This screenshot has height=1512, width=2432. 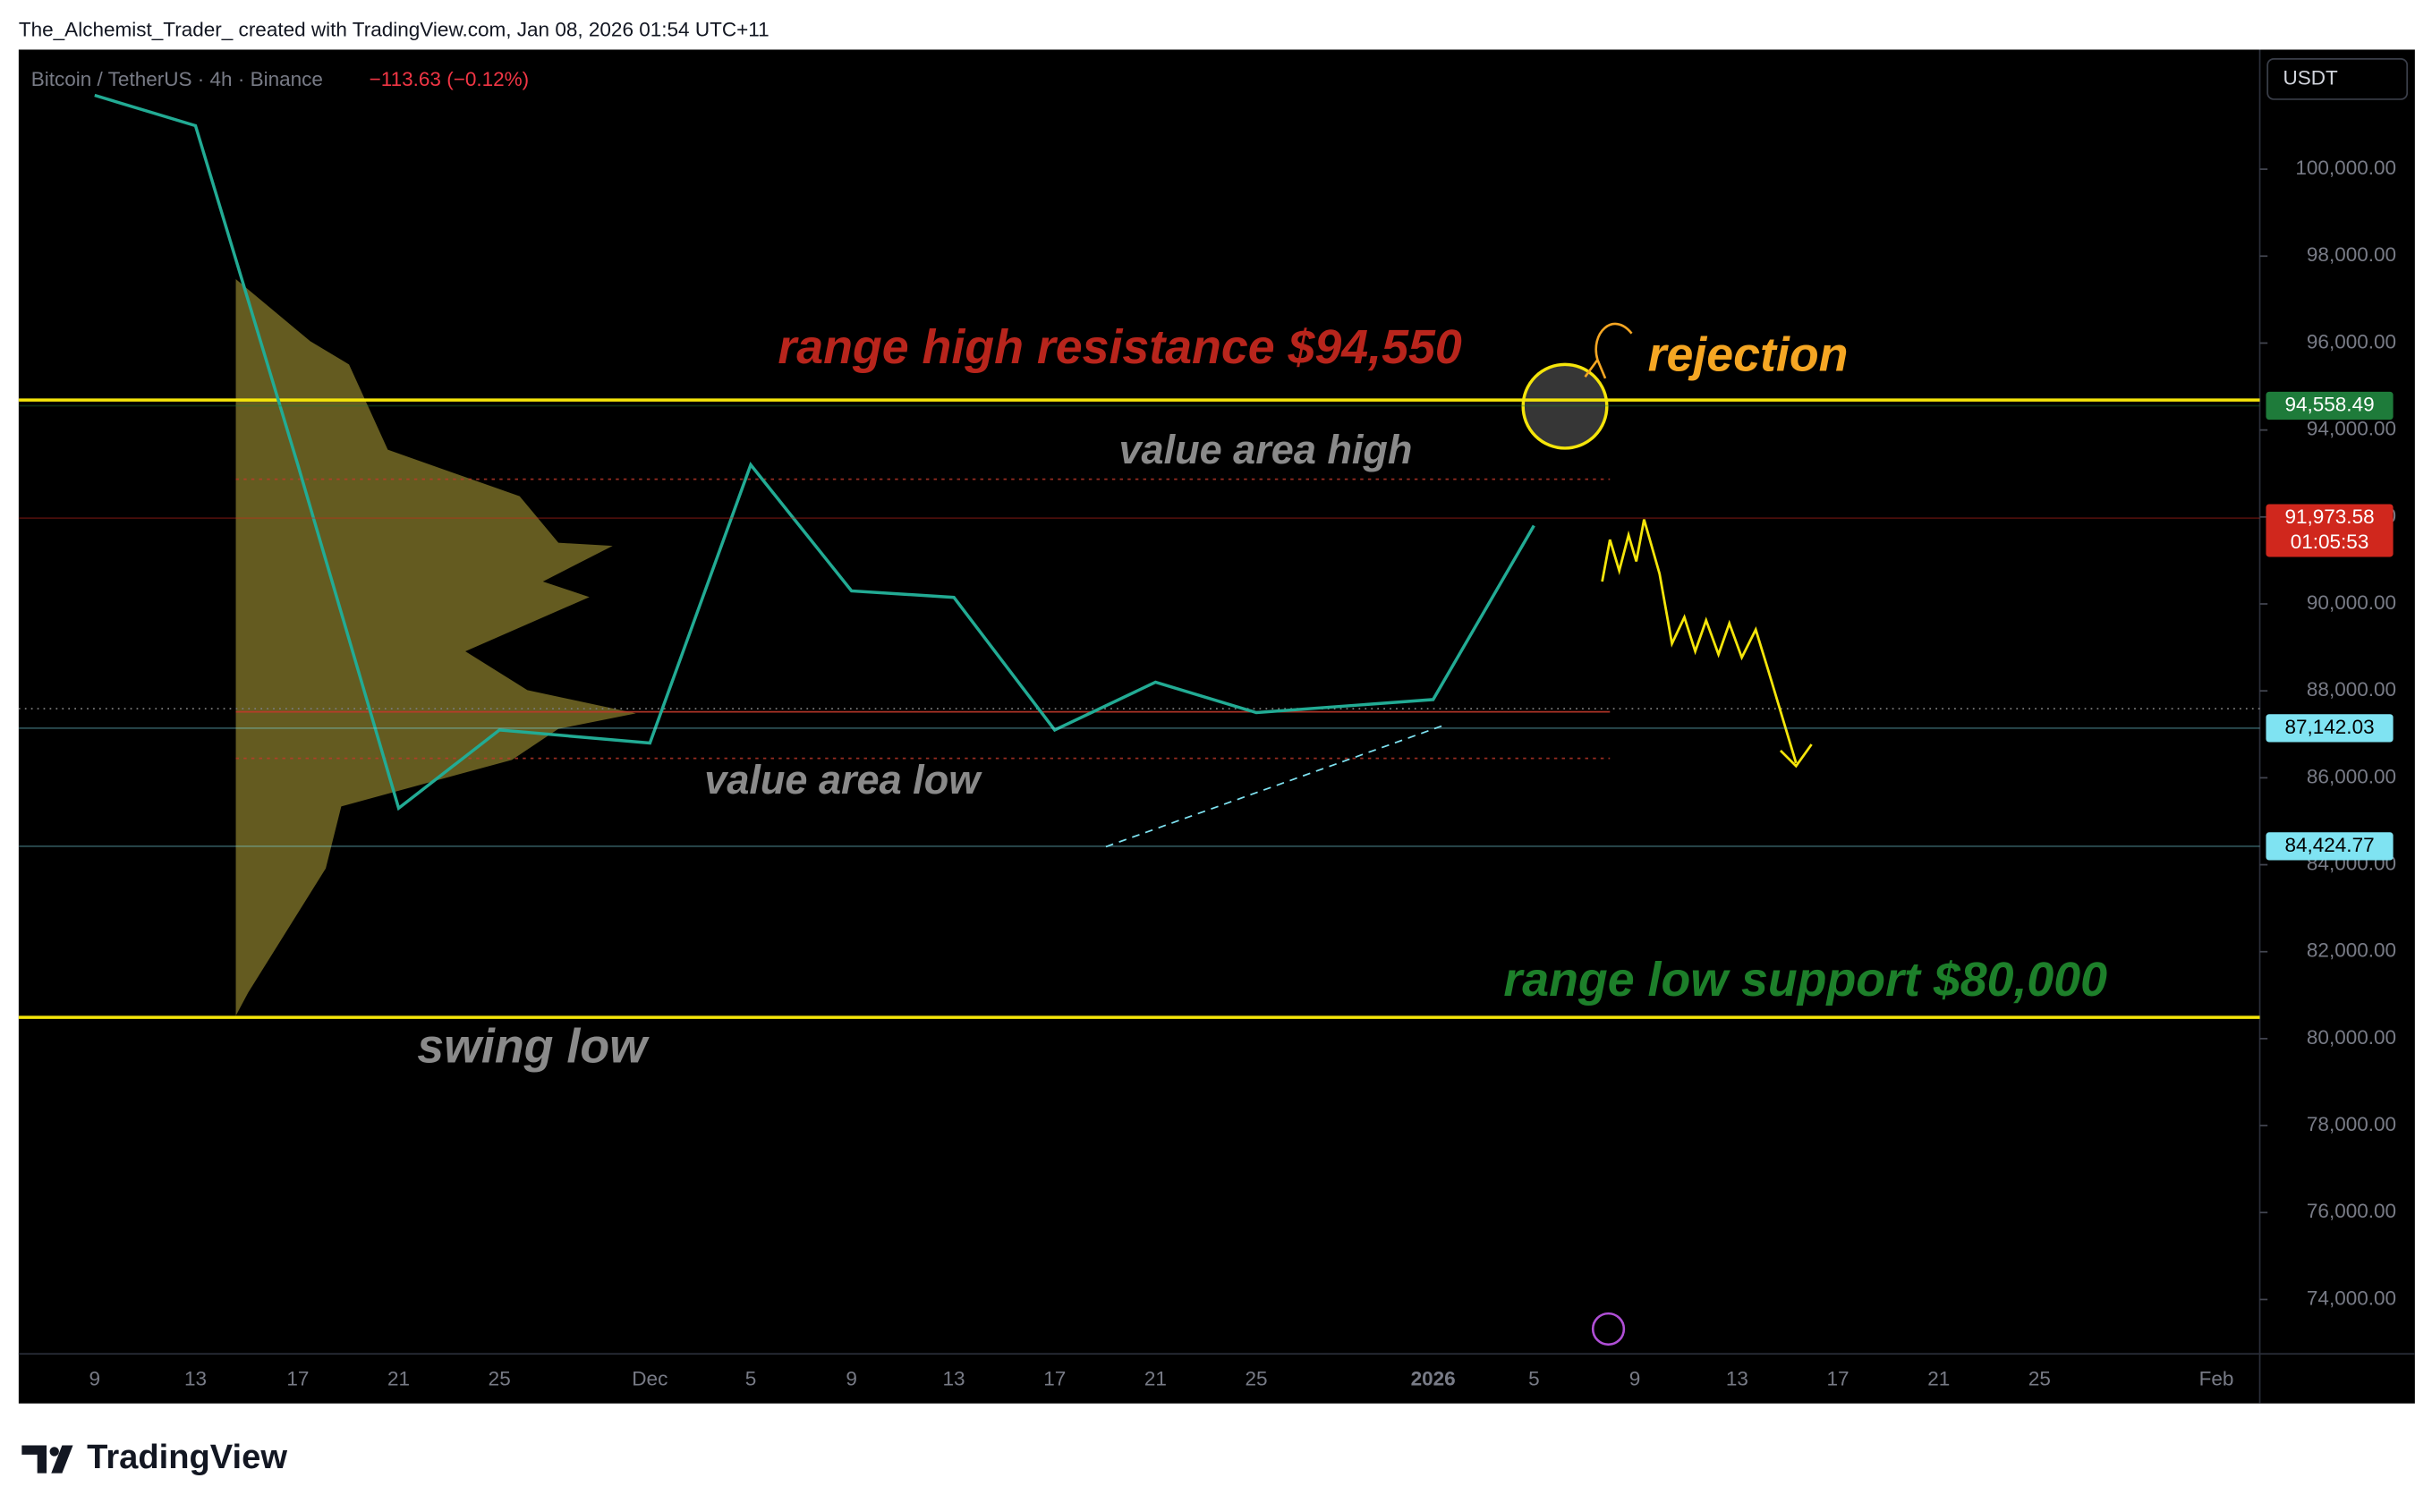 I want to click on symbol: Bitcoin / TetherUS · 4h · Binance, so click(x=177, y=79).